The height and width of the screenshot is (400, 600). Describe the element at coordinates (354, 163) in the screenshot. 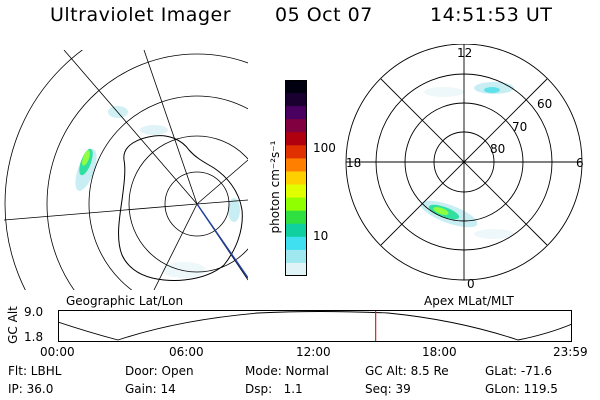

I see `mlt-label-18: 18` at that location.